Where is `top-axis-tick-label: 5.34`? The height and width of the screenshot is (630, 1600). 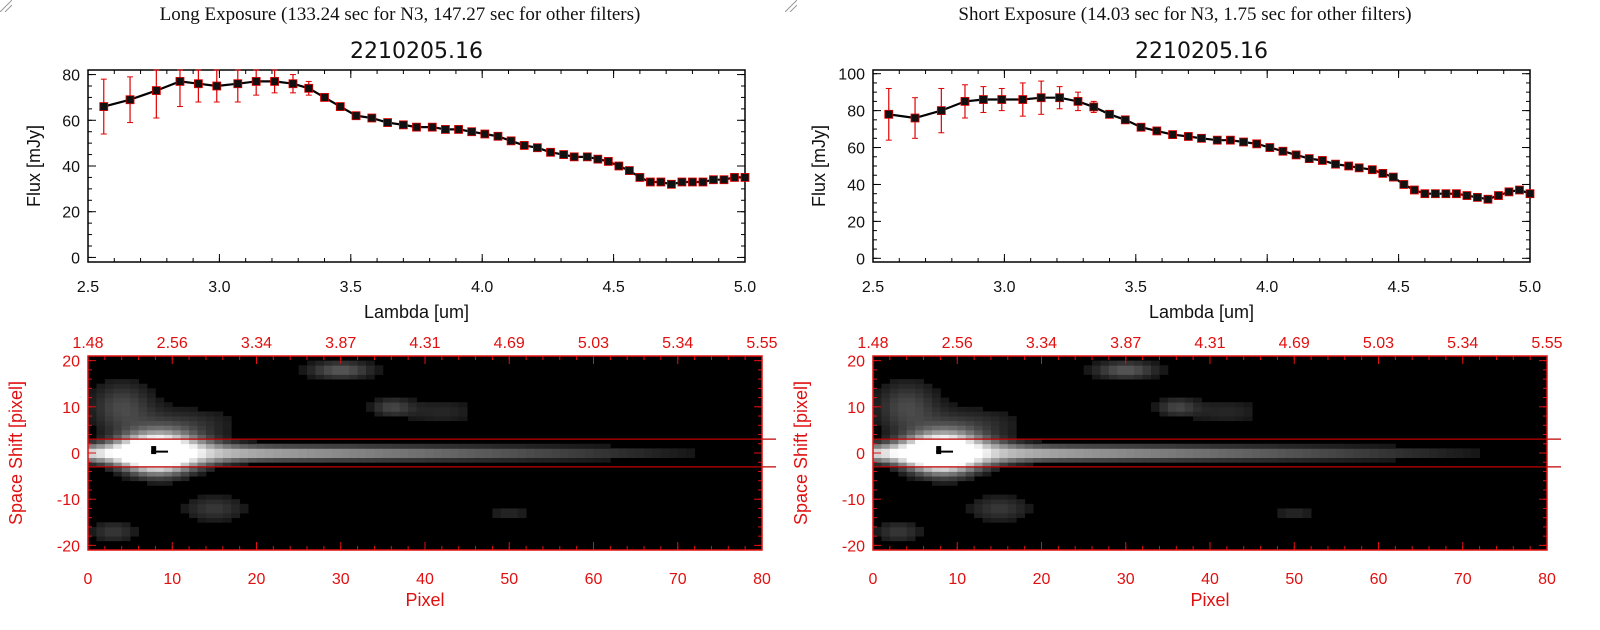 top-axis-tick-label: 5.34 is located at coordinates (677, 343).